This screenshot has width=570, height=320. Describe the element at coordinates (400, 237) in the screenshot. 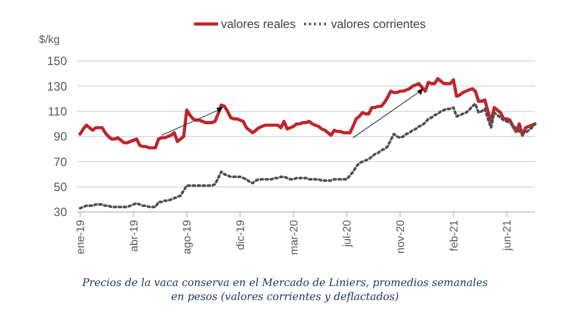

I see `x-tick-label: nov-20` at that location.